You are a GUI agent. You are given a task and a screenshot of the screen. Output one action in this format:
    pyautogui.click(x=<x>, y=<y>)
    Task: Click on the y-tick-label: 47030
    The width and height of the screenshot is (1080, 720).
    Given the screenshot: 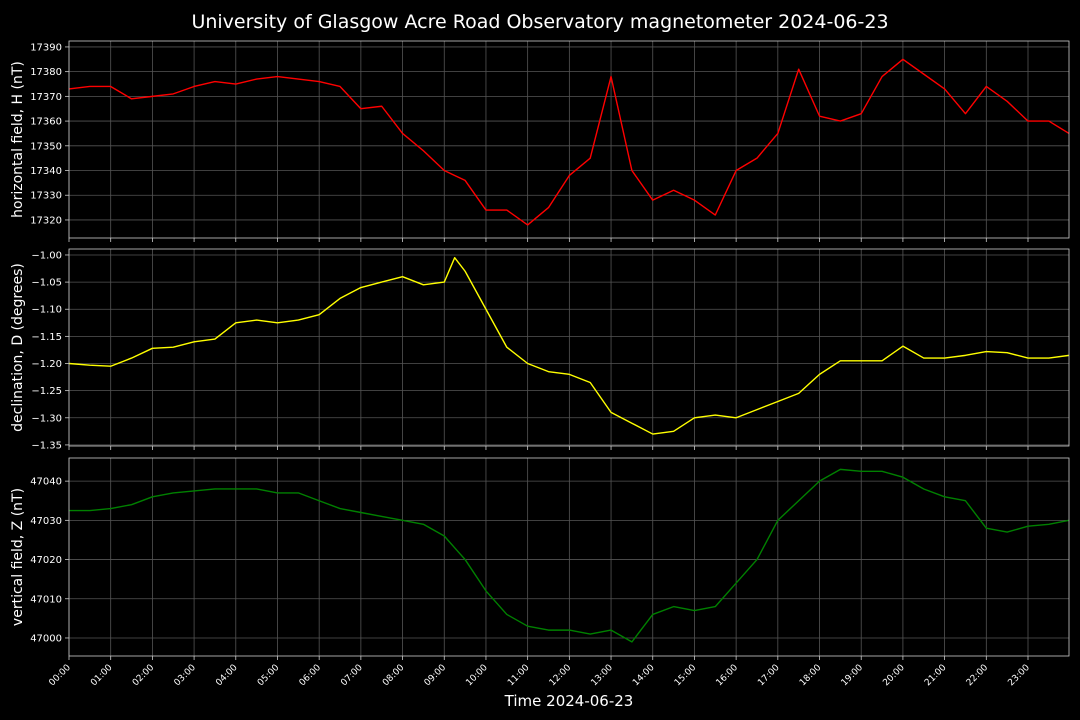 What is the action you would take?
    pyautogui.click(x=46, y=521)
    